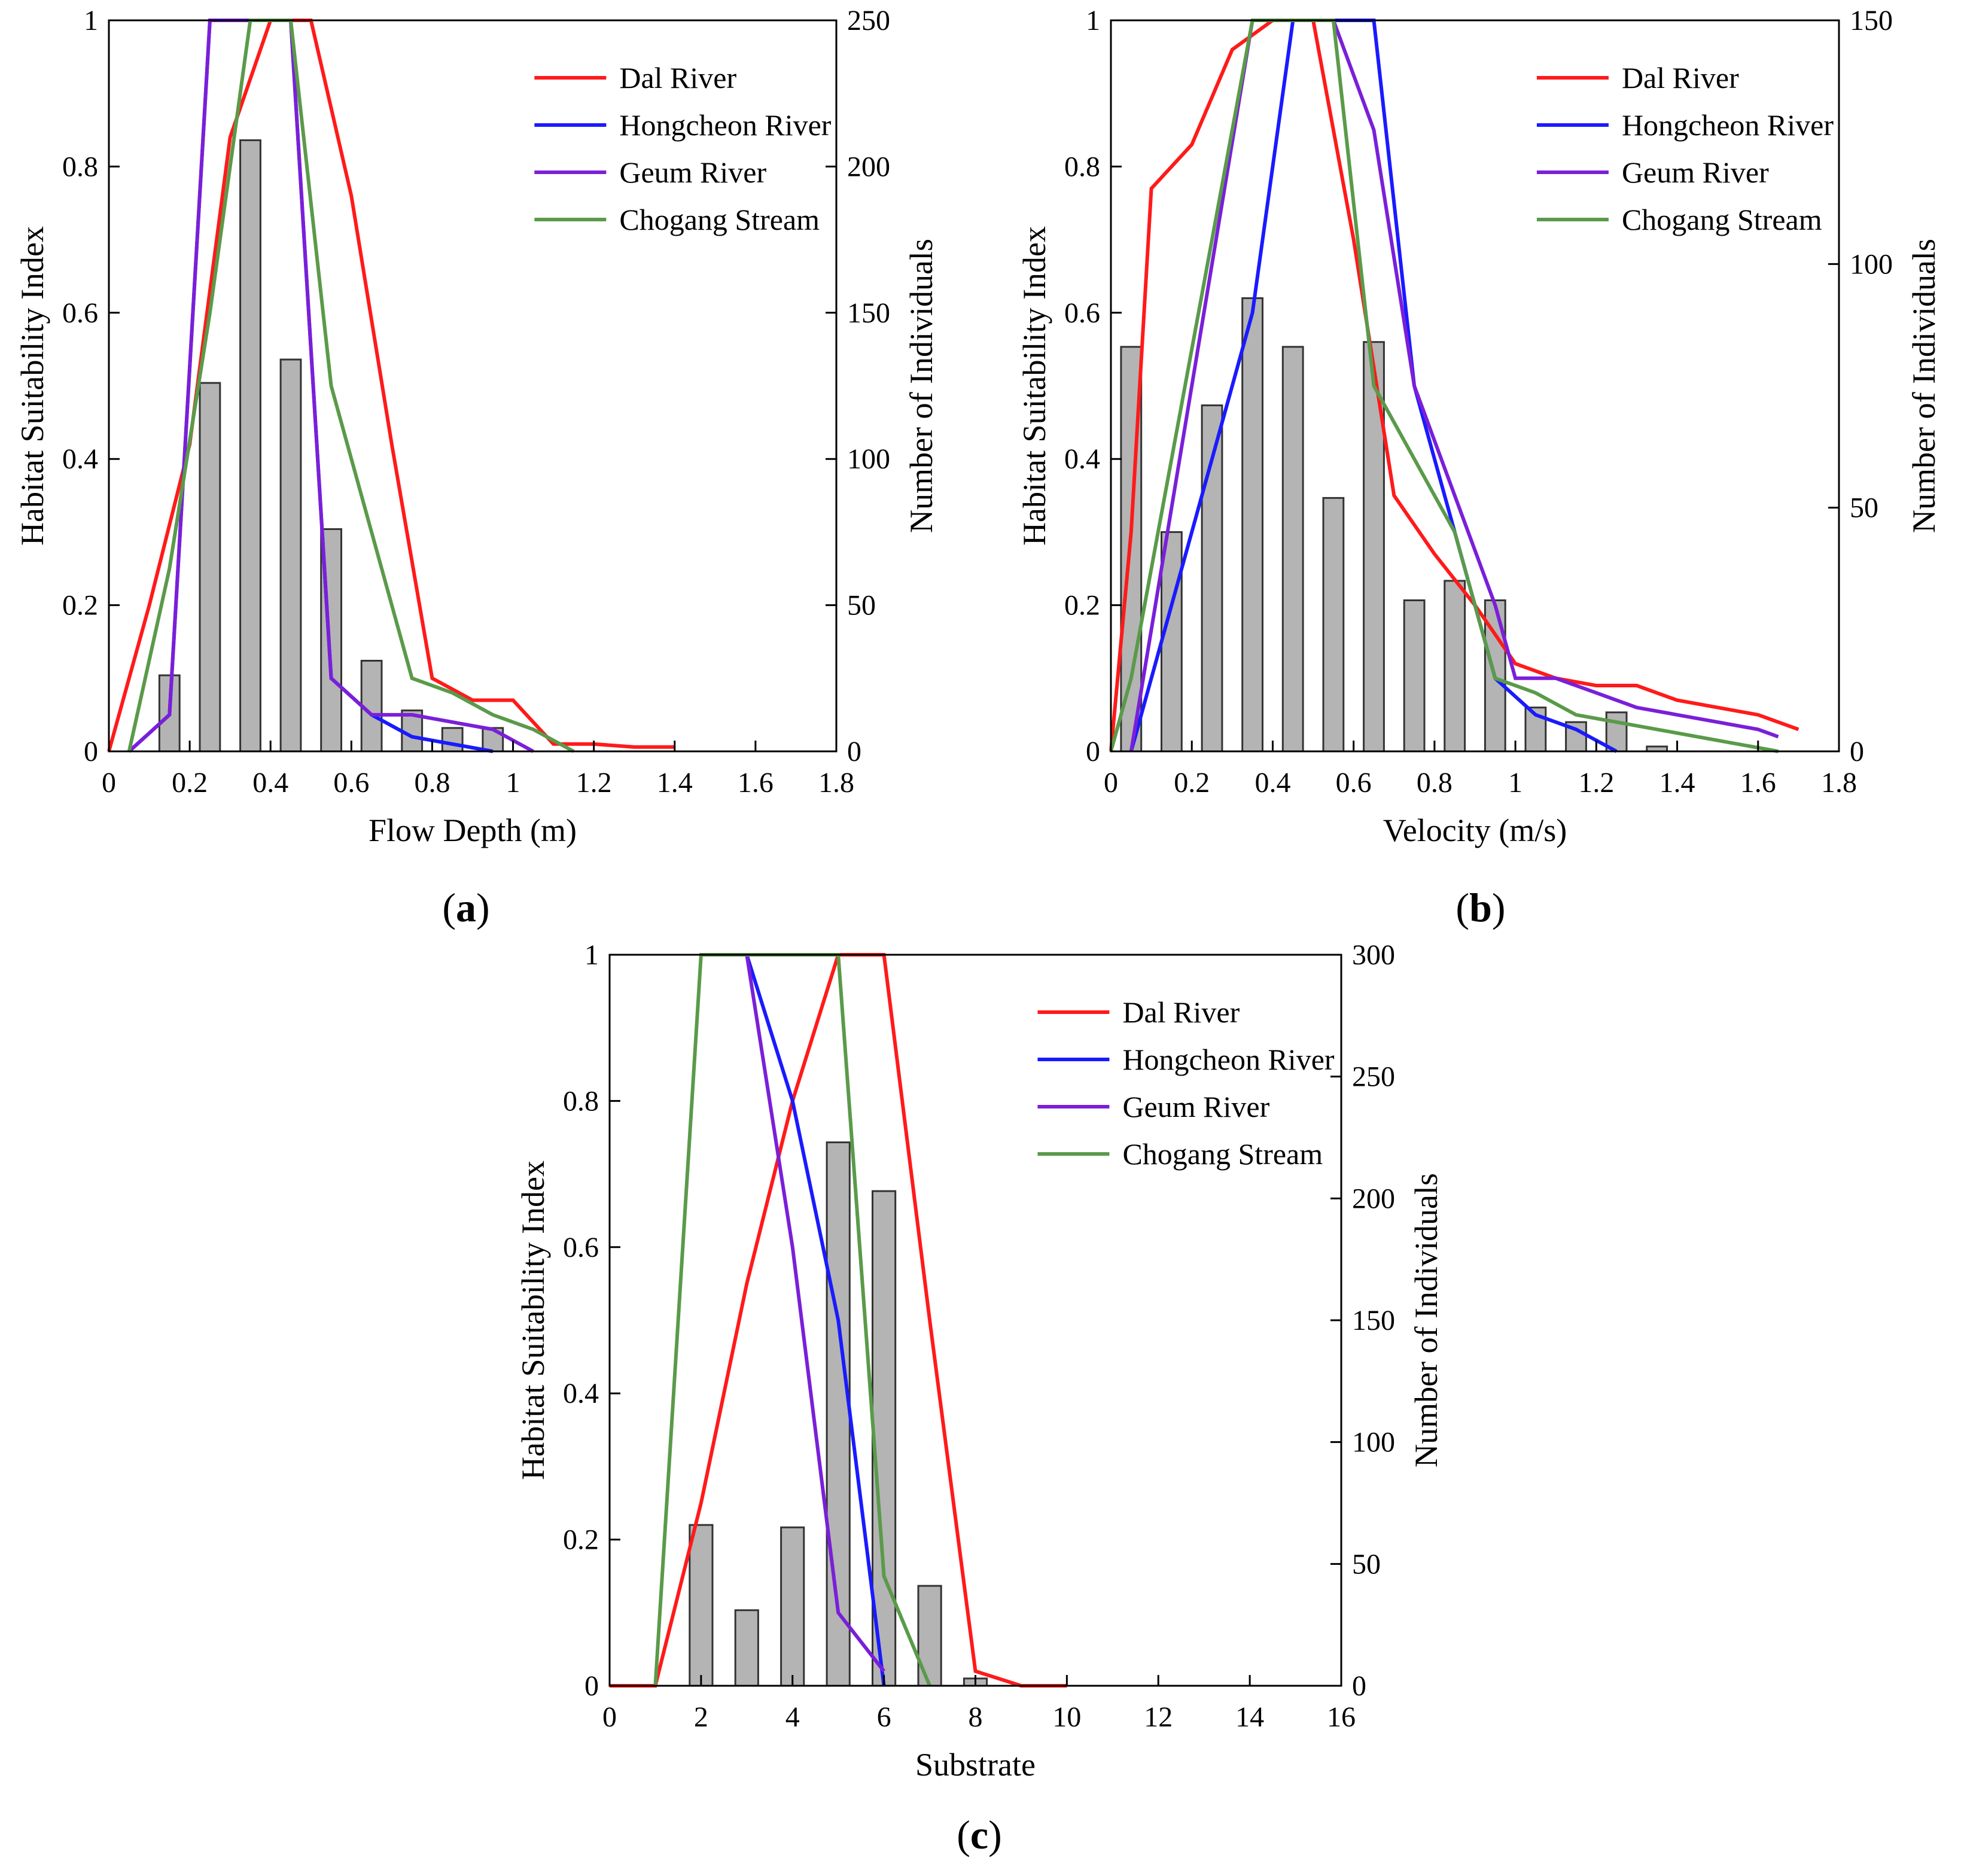  I want to click on series-line-dal-river, so click(391, 385).